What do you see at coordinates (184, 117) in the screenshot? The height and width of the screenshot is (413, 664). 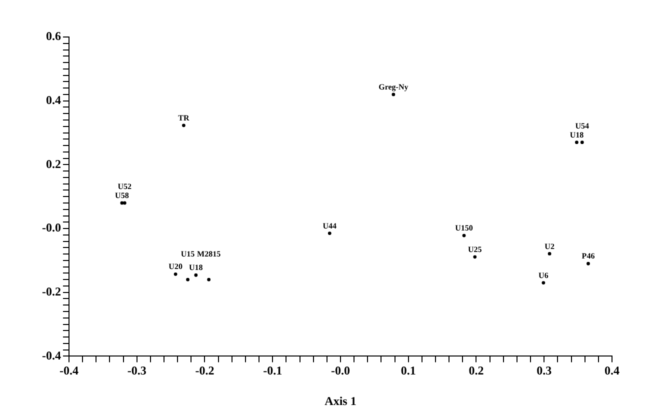 I see `data-label: TR` at bounding box center [184, 117].